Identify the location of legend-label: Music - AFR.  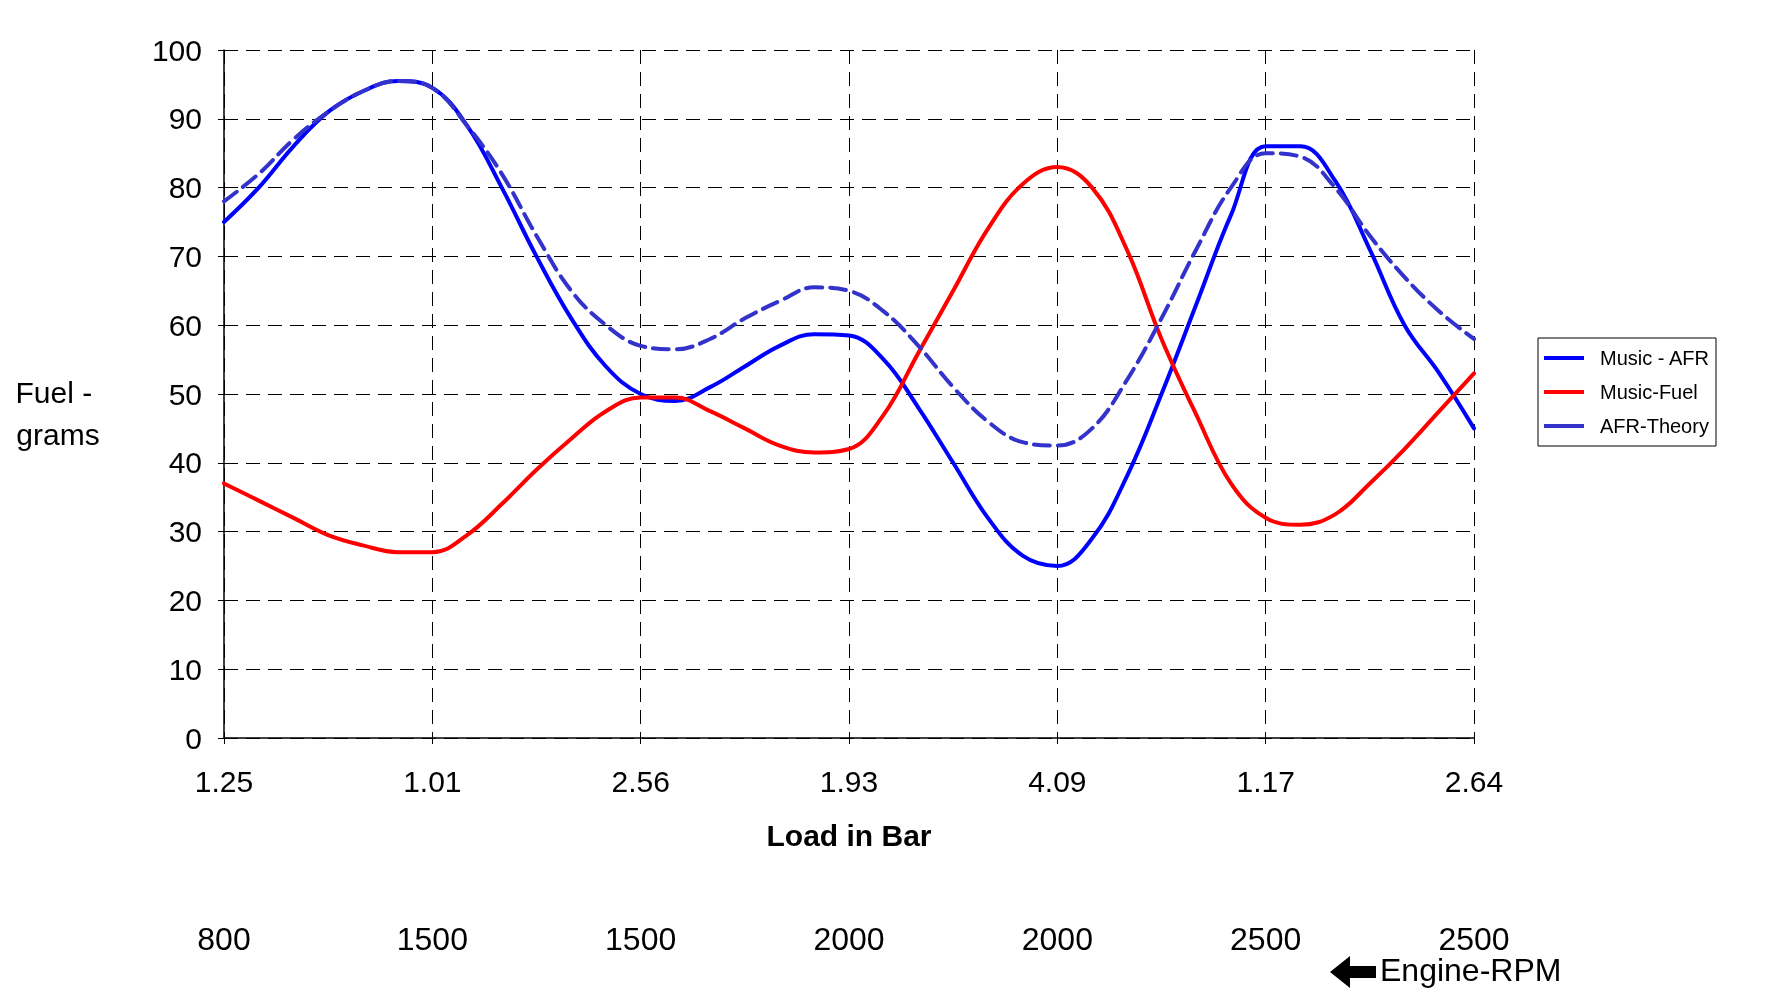
(1654, 358).